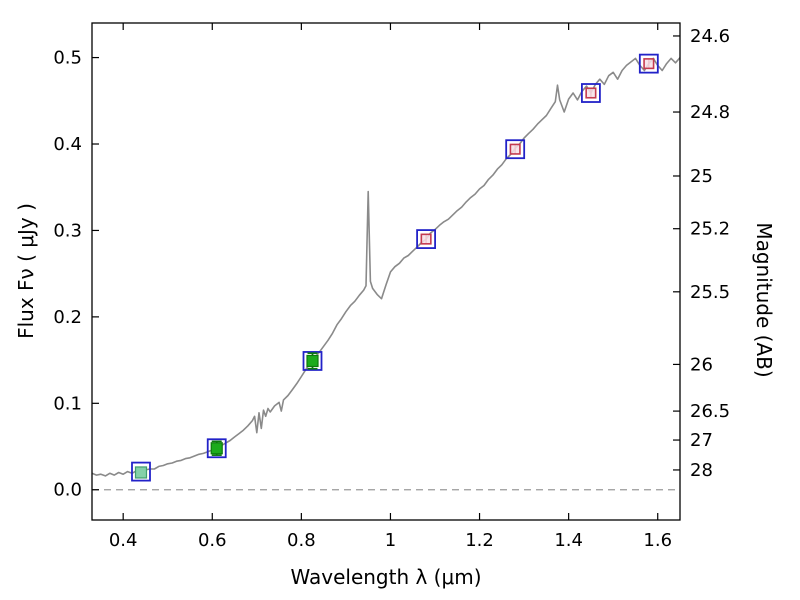 The width and height of the screenshot is (800, 600). Describe the element at coordinates (710, 292) in the screenshot. I see `y-tick-label-right: 25.5` at that location.